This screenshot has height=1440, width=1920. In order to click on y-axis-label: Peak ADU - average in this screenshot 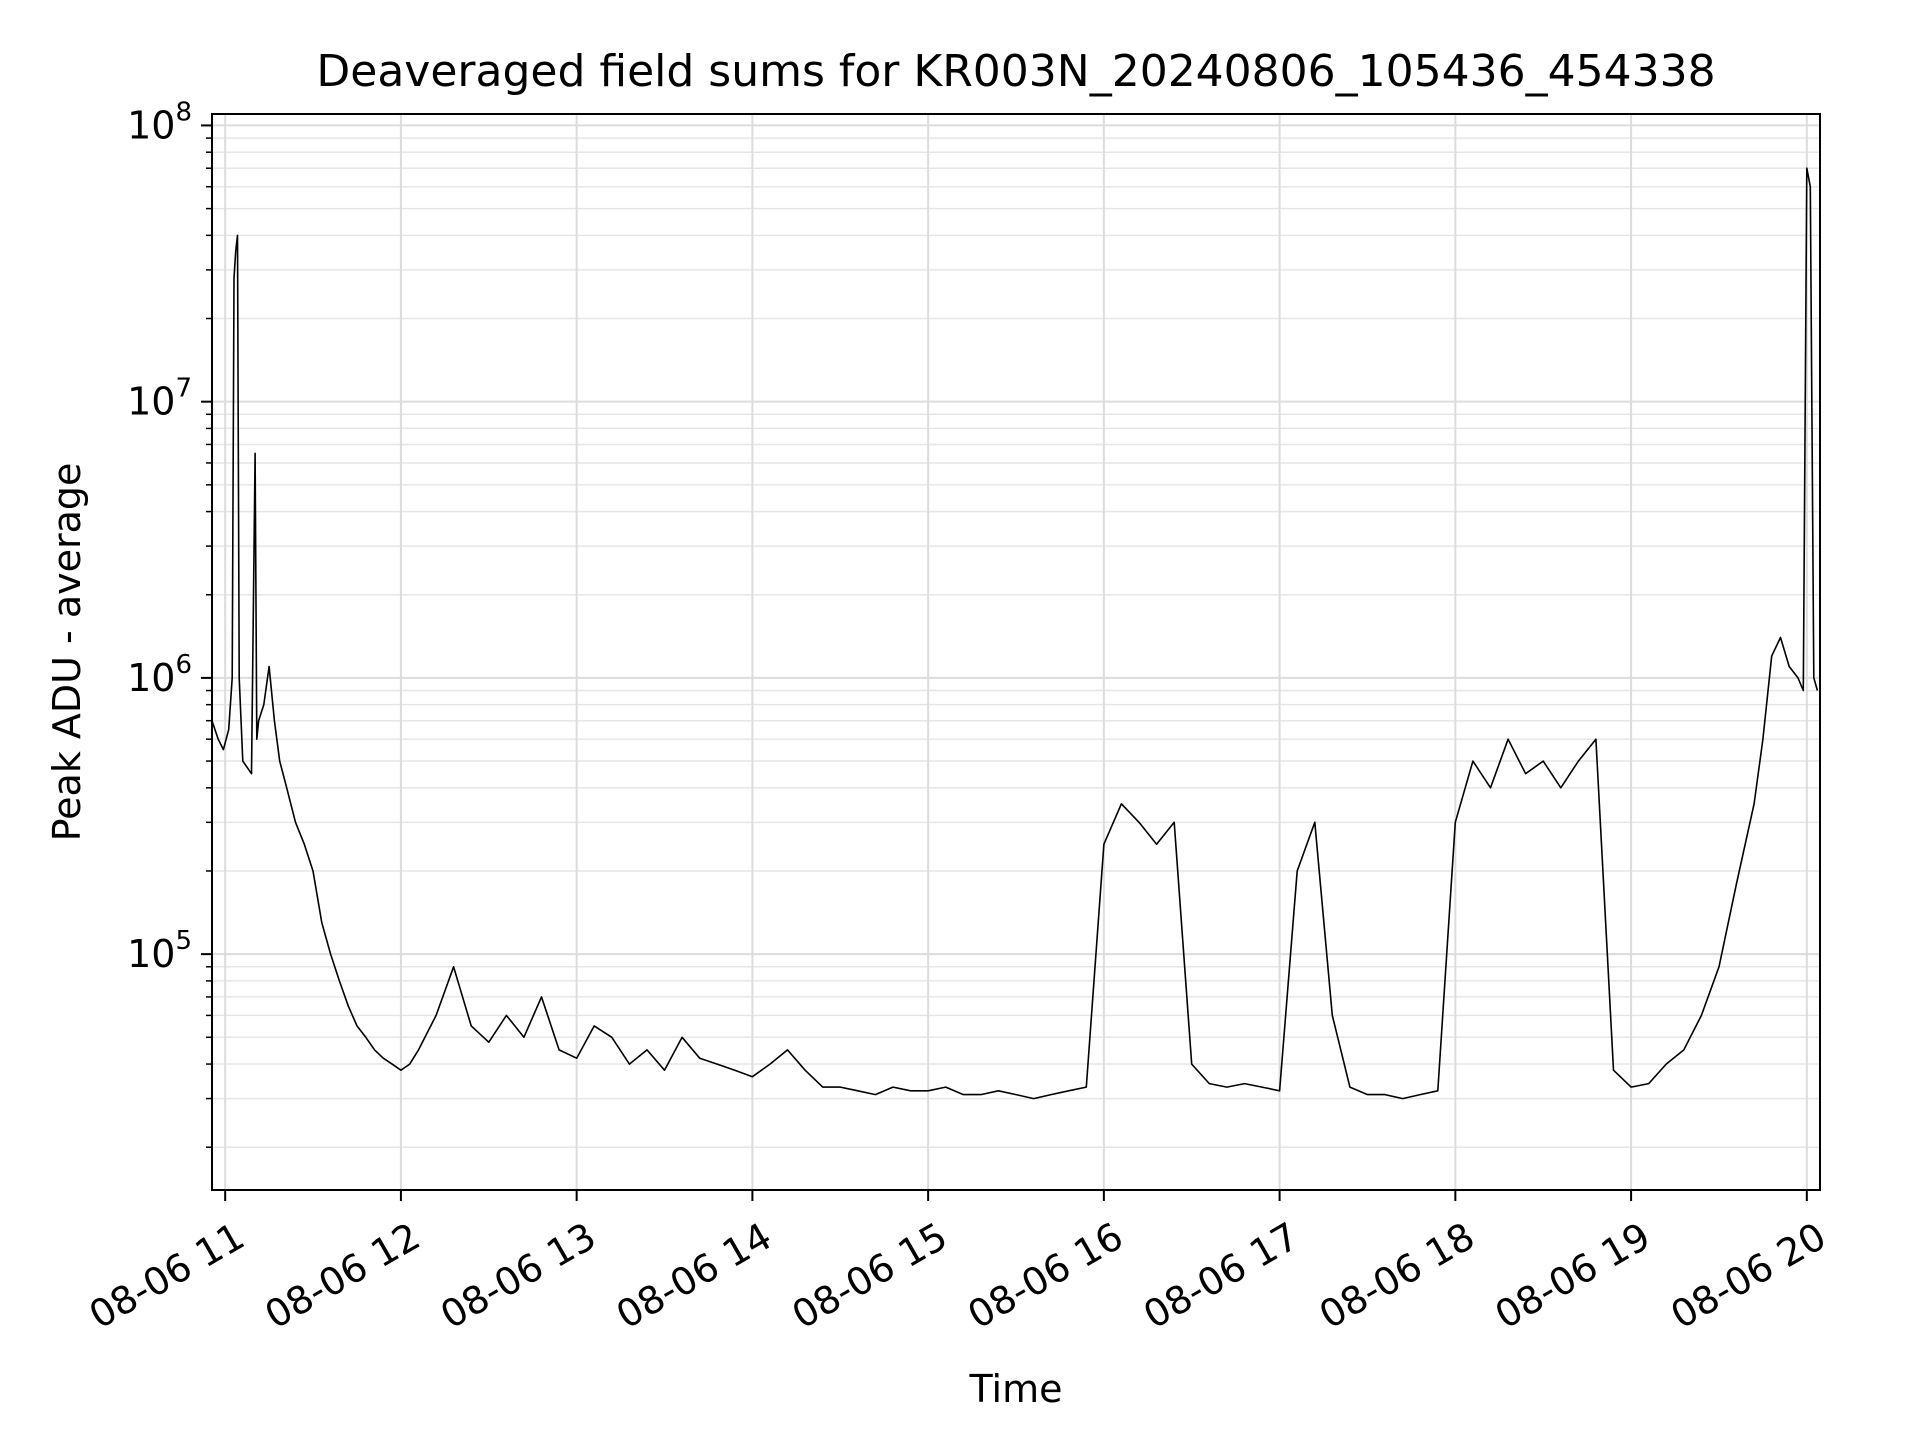, I will do `click(67, 652)`.